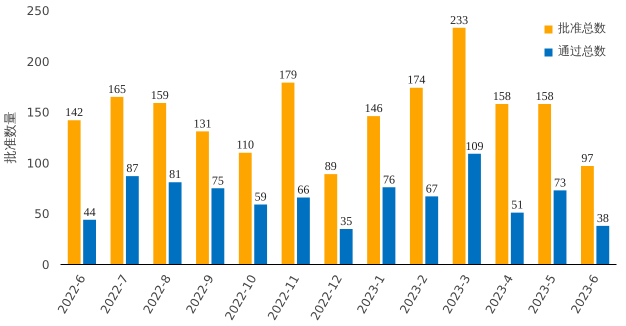 Image resolution: width=626 pixels, height=326 pixels. I want to click on y-tick-label: 150, so click(38, 113).